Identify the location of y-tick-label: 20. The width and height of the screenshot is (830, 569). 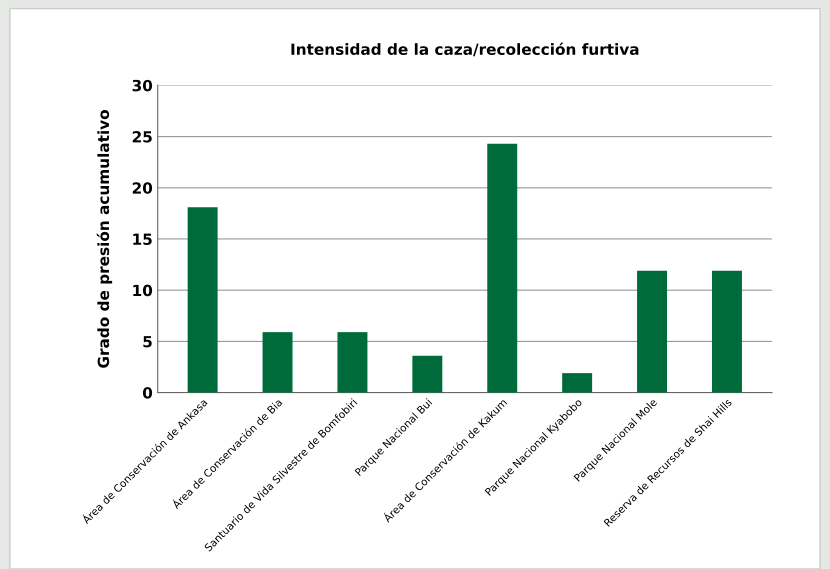
(142, 188).